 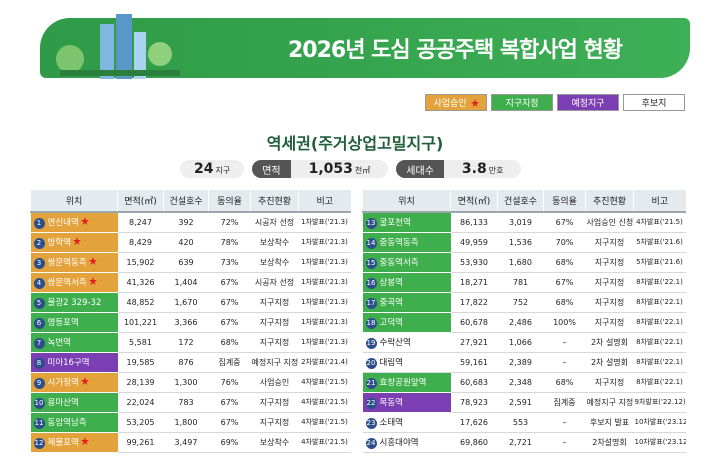 I want to click on row: 22 목동역 78,923 2,591 집계중 예정지구 지정 9차발표('22.12), so click(x=524, y=402).